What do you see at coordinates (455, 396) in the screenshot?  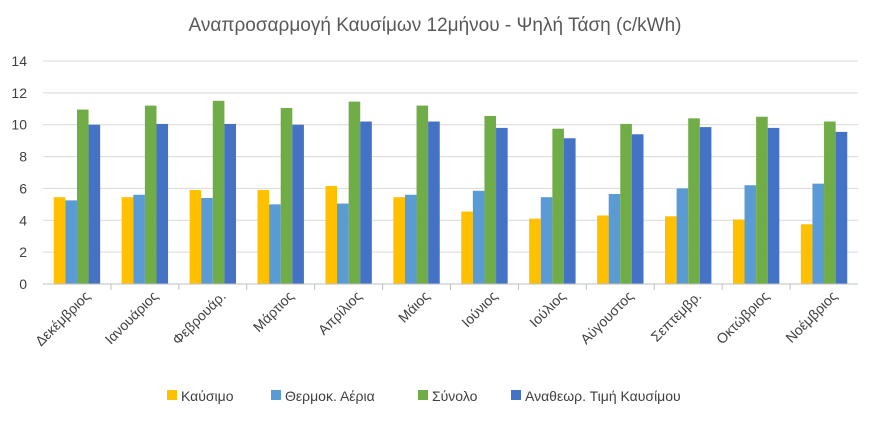 I see `legend-label: Σύνολο` at bounding box center [455, 396].